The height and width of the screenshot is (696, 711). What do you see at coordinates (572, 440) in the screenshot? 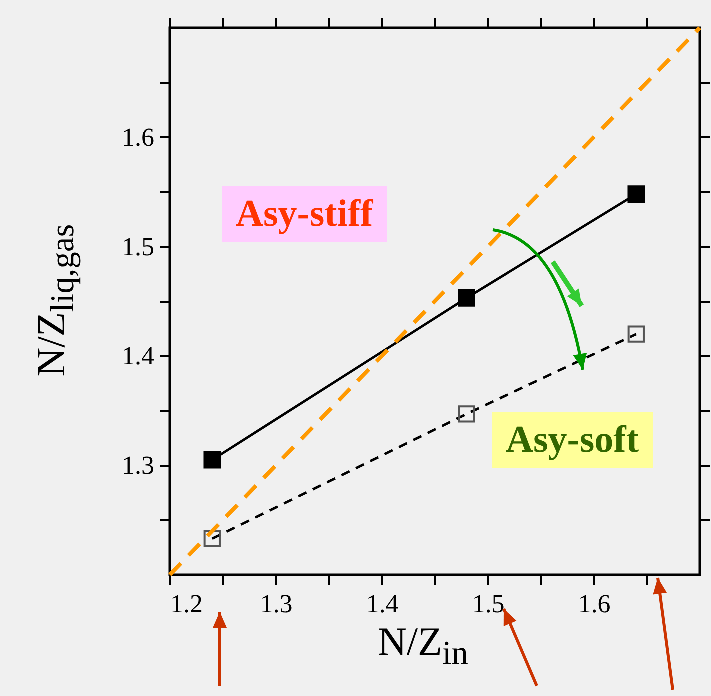
I see `annotation: Asy-soft` at bounding box center [572, 440].